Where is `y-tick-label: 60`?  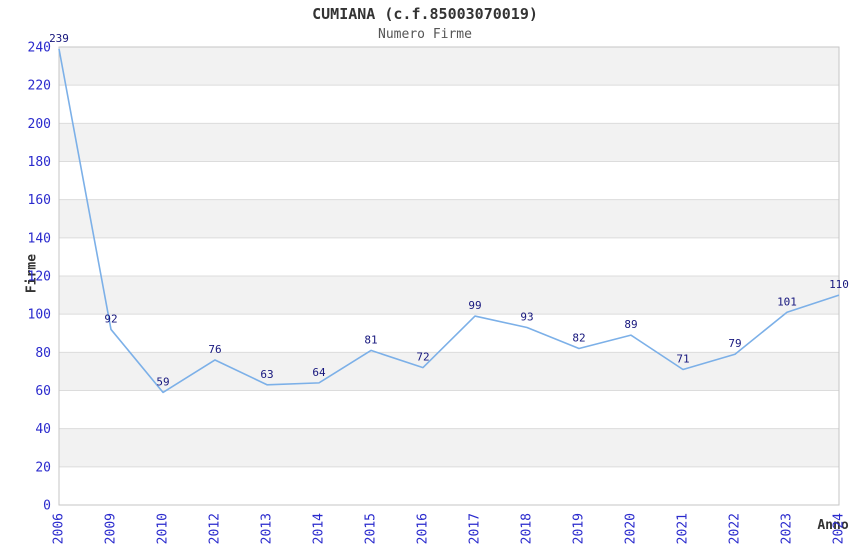 y-tick-label: 60 is located at coordinates (43, 391).